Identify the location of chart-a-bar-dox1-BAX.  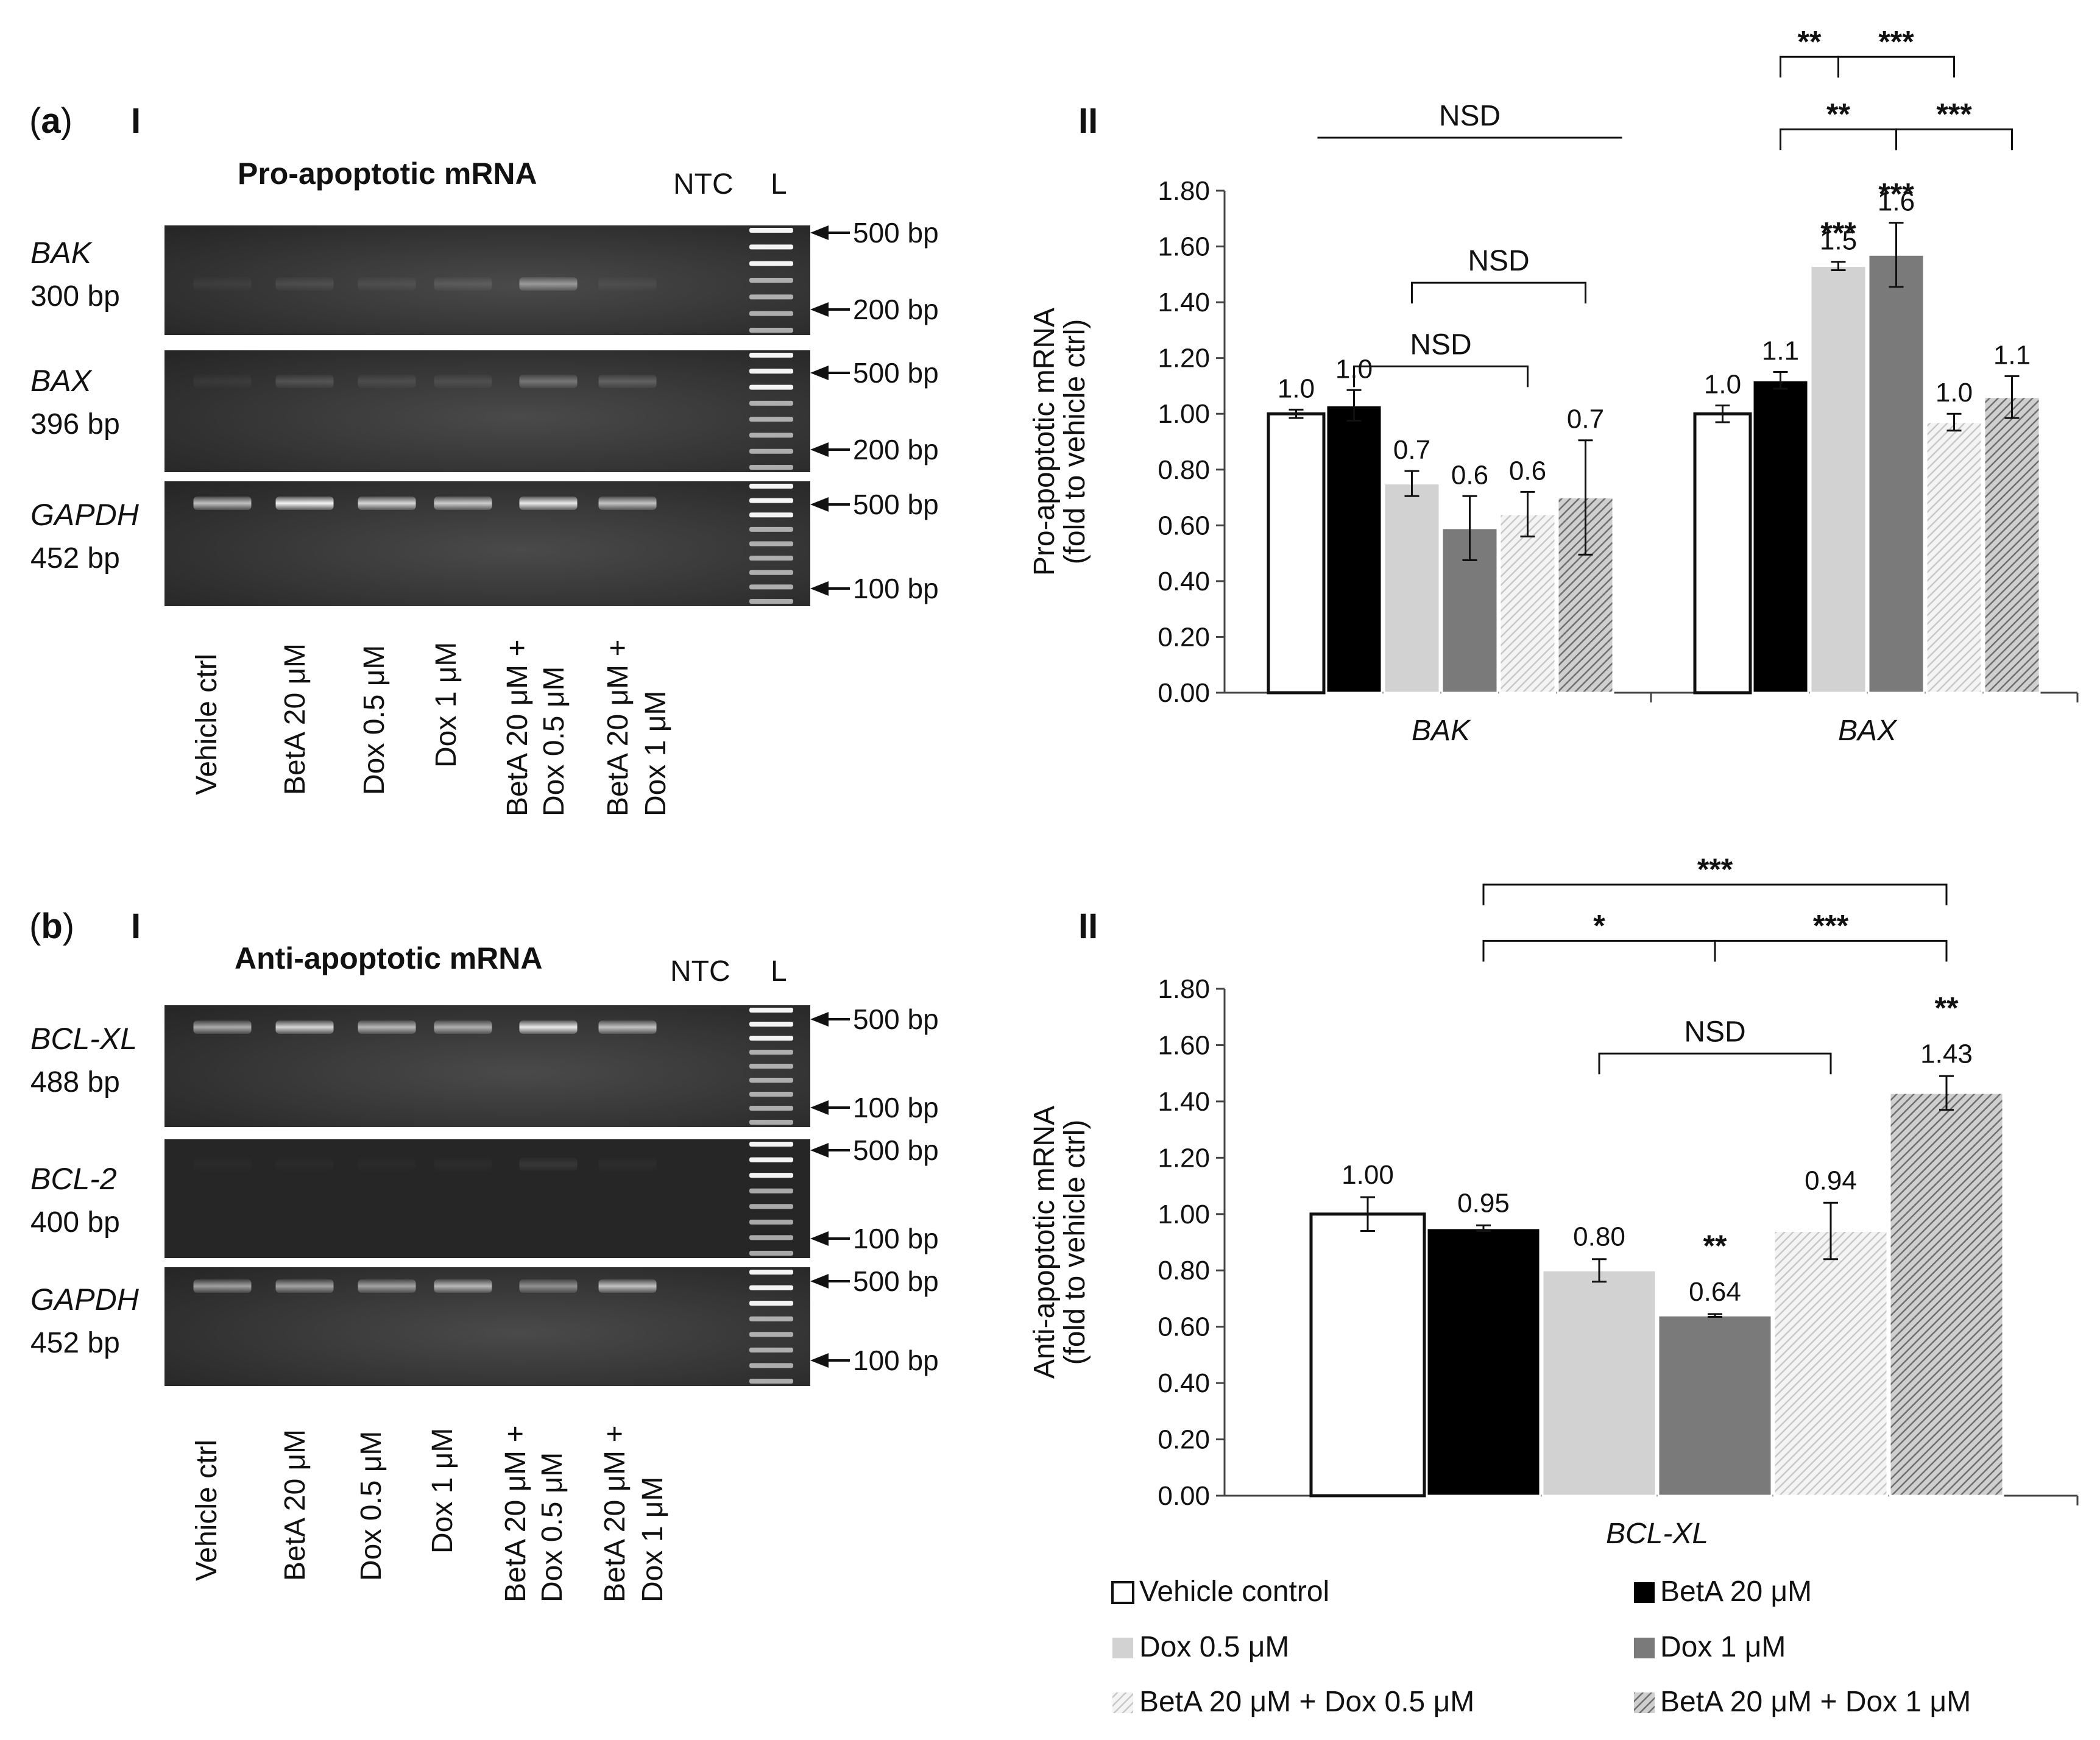
(1896, 473).